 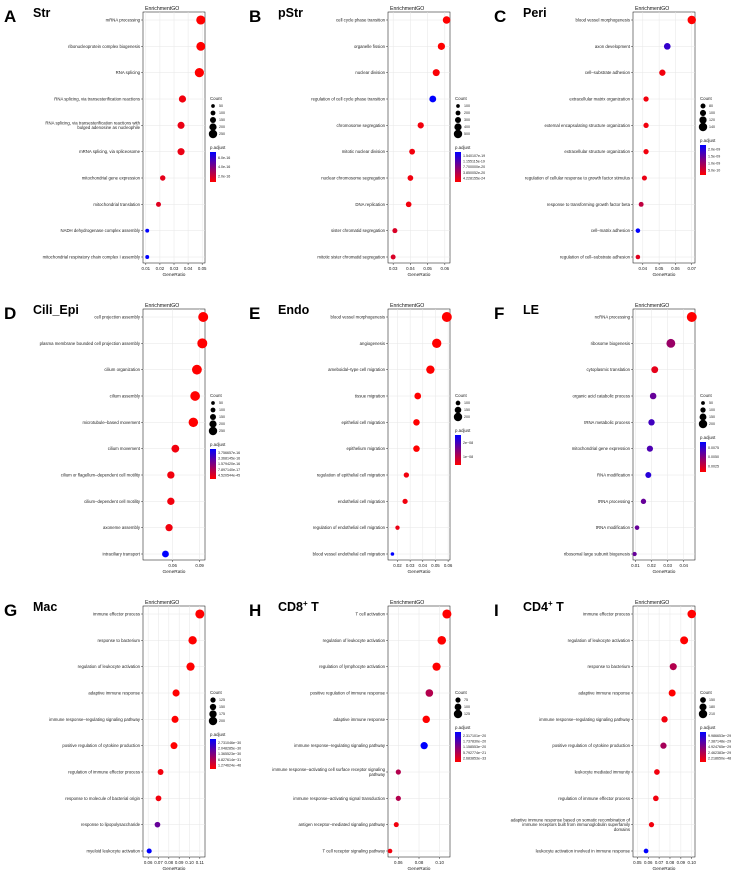 I want to click on term-label: cilium movement, so click(x=124, y=448).